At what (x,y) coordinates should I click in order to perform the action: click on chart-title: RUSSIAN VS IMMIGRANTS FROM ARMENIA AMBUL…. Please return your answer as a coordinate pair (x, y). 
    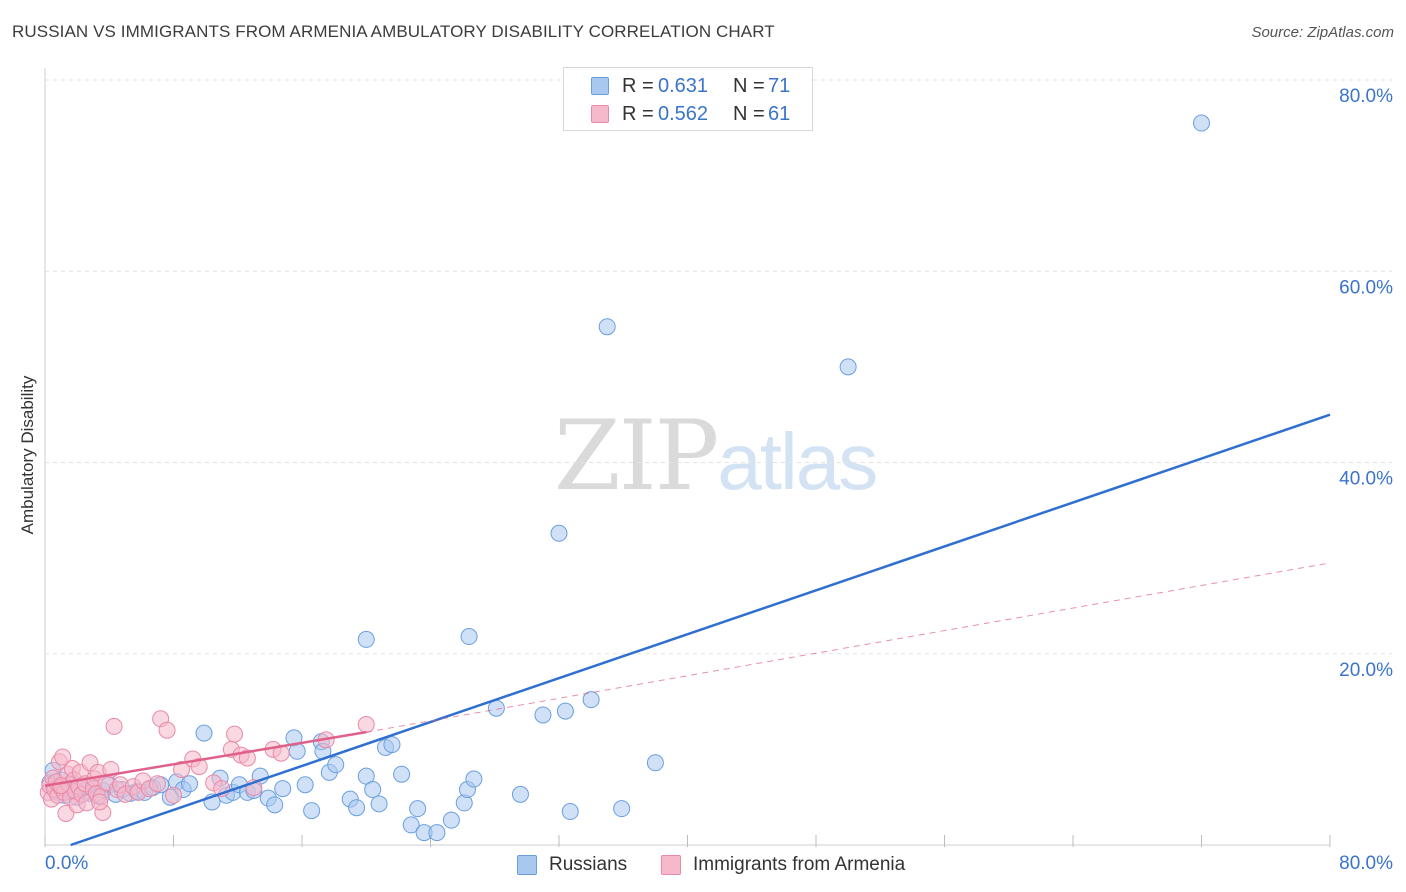
    Looking at the image, I should click on (393, 31).